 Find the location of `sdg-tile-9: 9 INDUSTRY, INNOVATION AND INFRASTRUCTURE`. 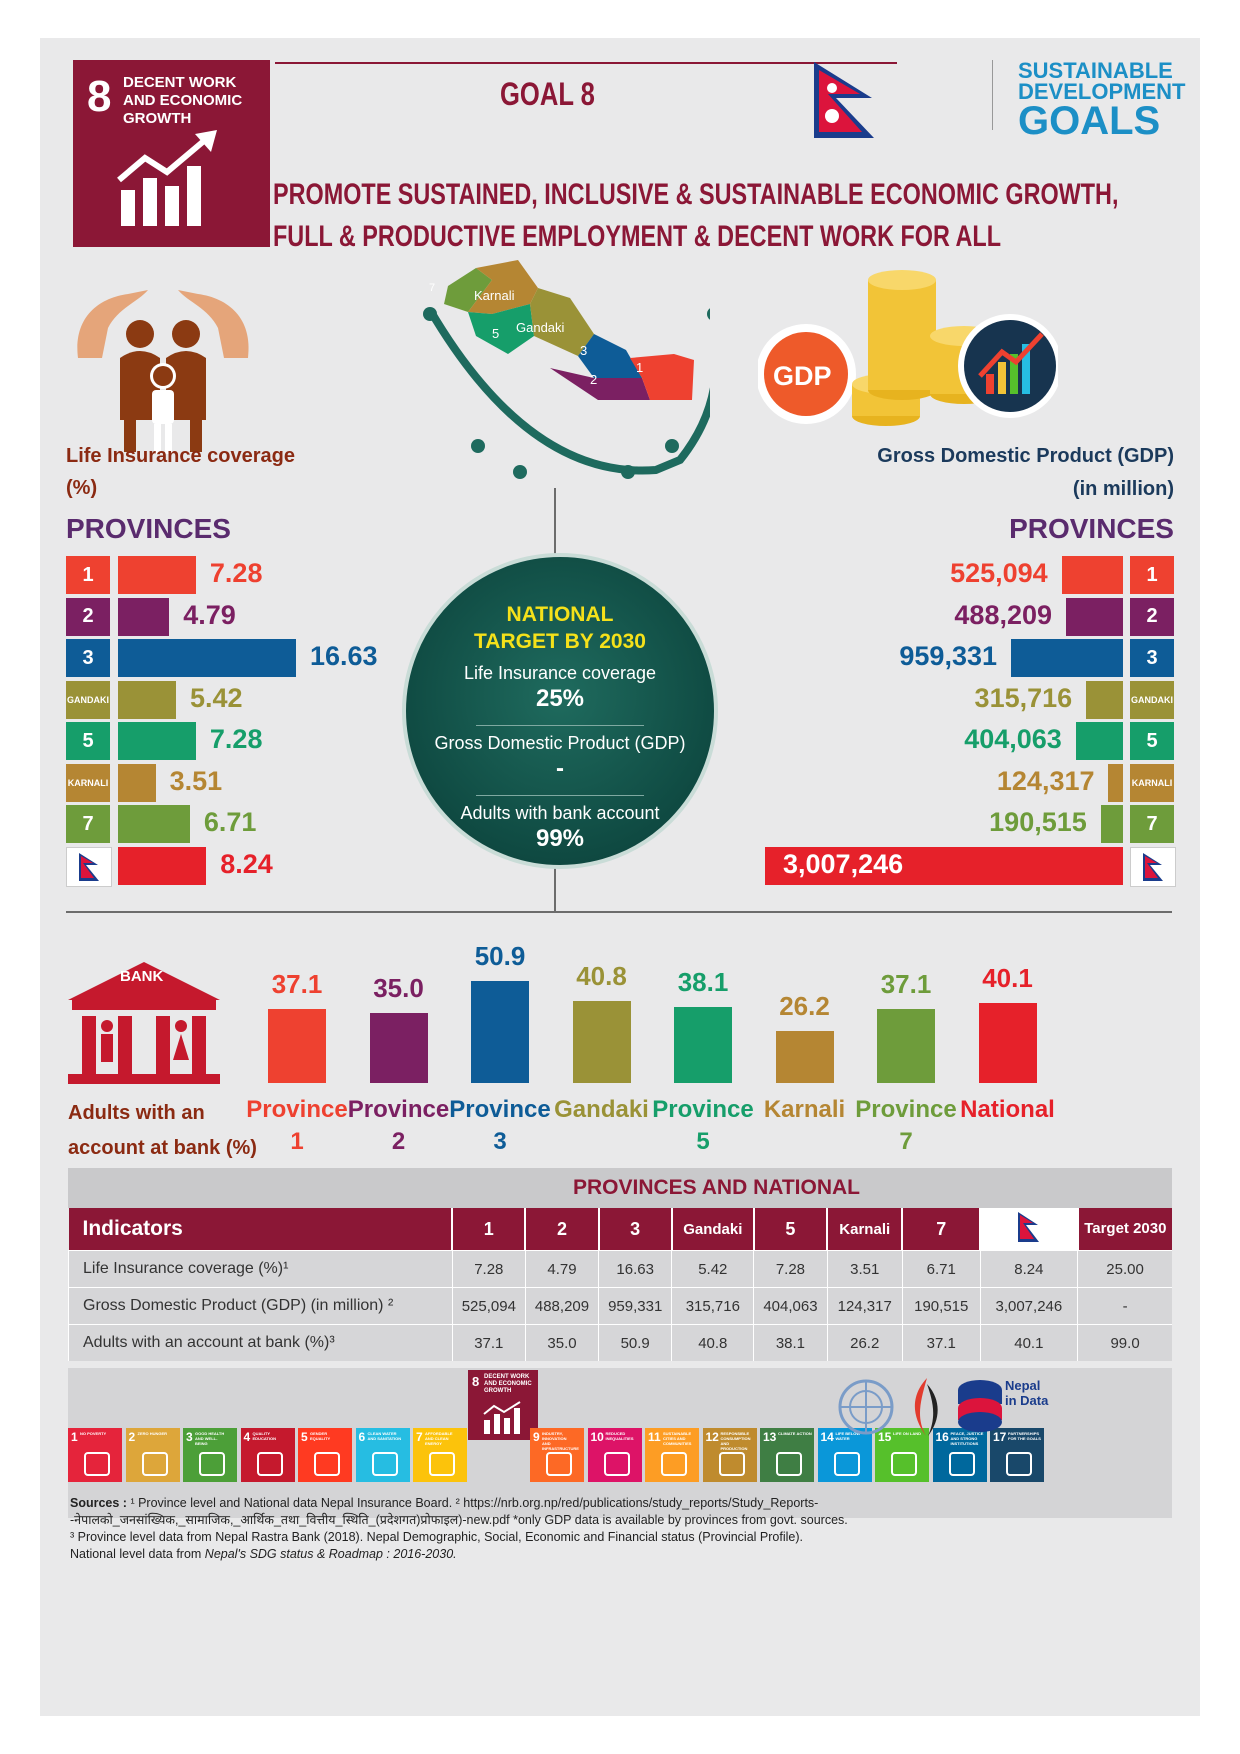

sdg-tile-9: 9 INDUSTRY, INNOVATION AND INFRASTRUCTURE is located at coordinates (557, 1455).